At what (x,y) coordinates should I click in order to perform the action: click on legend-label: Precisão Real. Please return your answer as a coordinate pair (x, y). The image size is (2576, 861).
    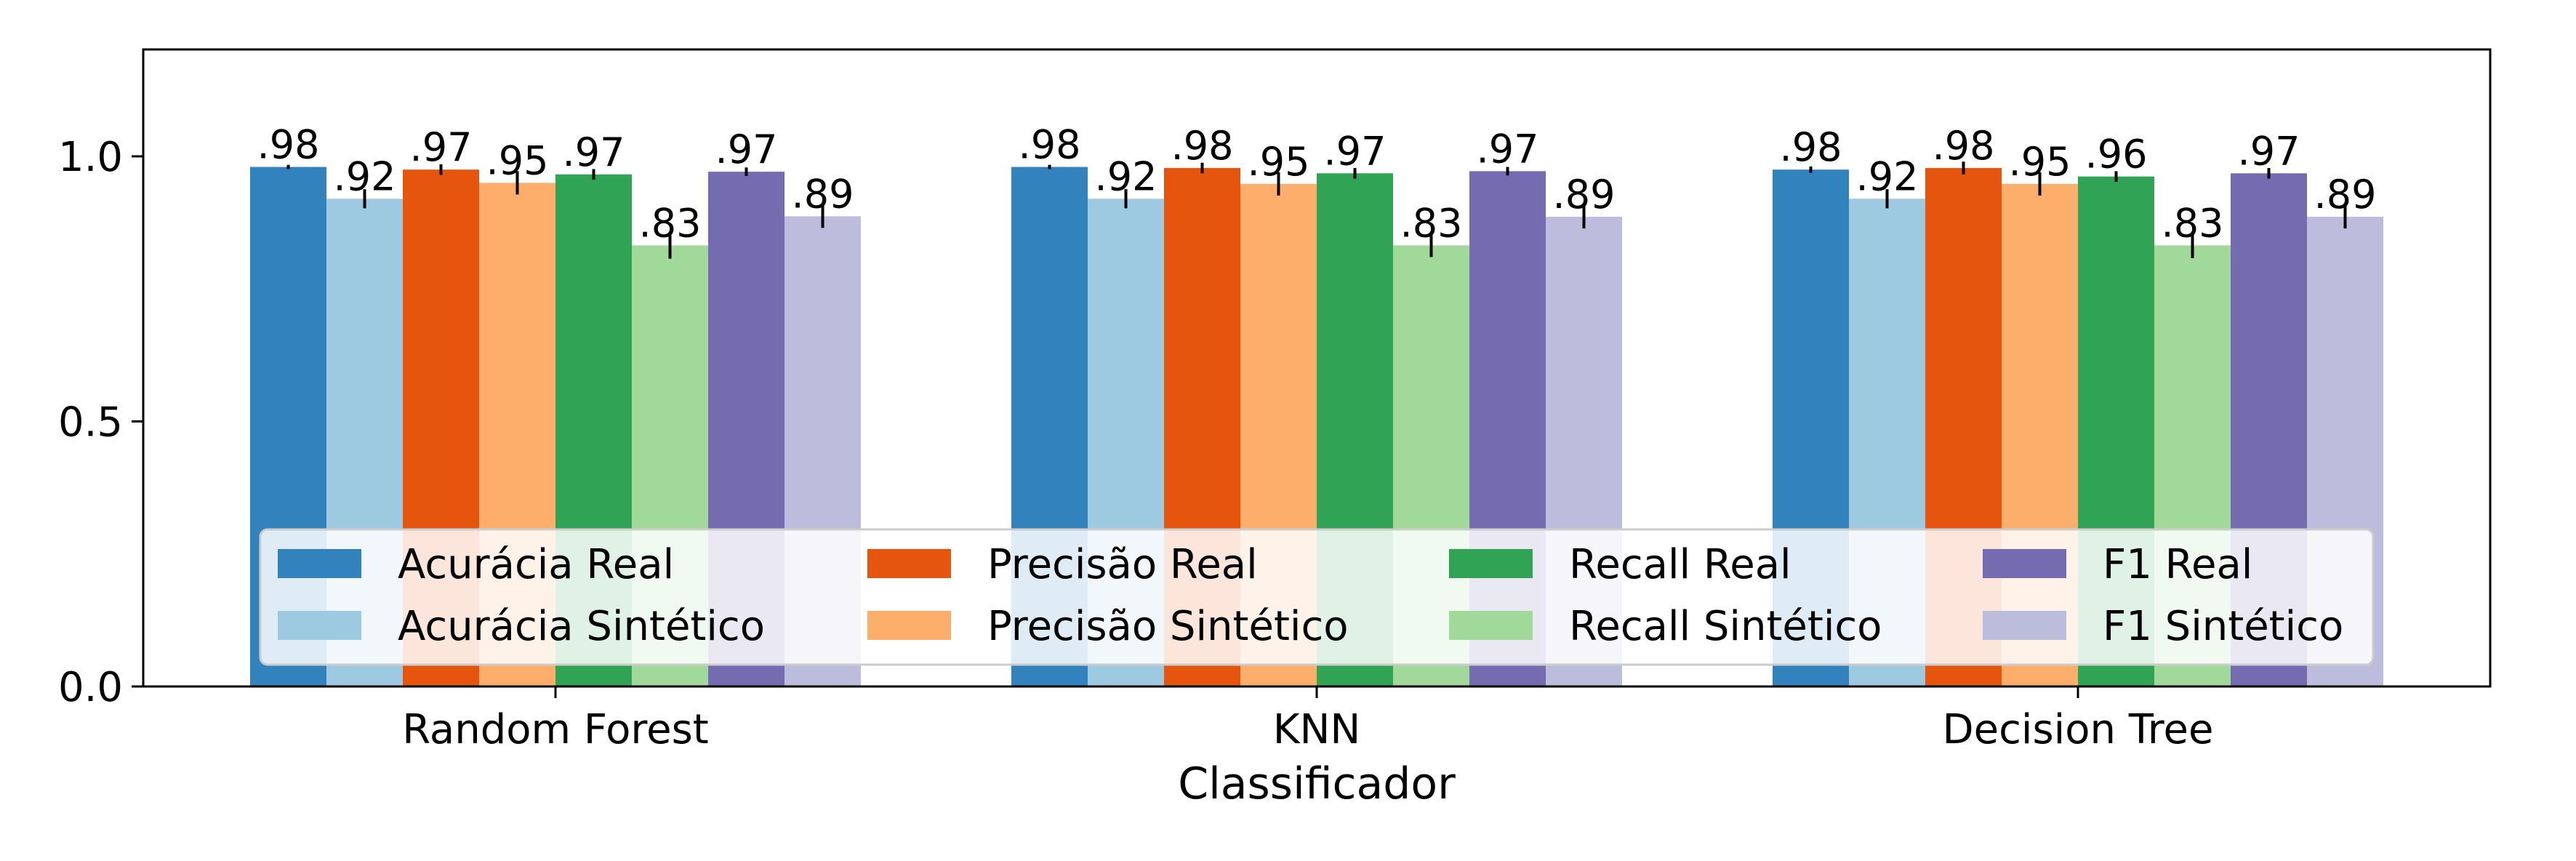
    Looking at the image, I should click on (1123, 564).